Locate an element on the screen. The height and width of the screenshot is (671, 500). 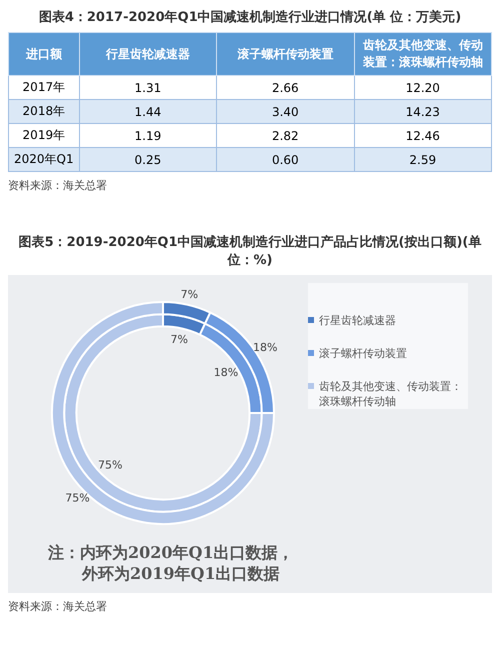
series-label: 行星齿轮减速器 is located at coordinates (148, 54).